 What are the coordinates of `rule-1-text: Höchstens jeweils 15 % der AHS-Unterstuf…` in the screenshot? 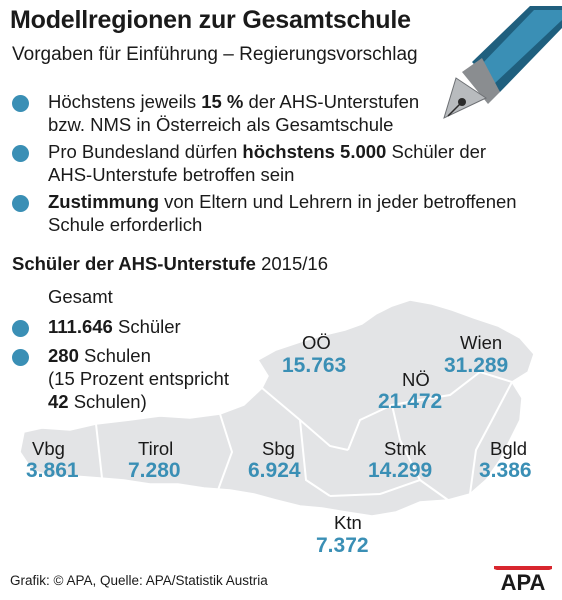 It's located at (234, 113).